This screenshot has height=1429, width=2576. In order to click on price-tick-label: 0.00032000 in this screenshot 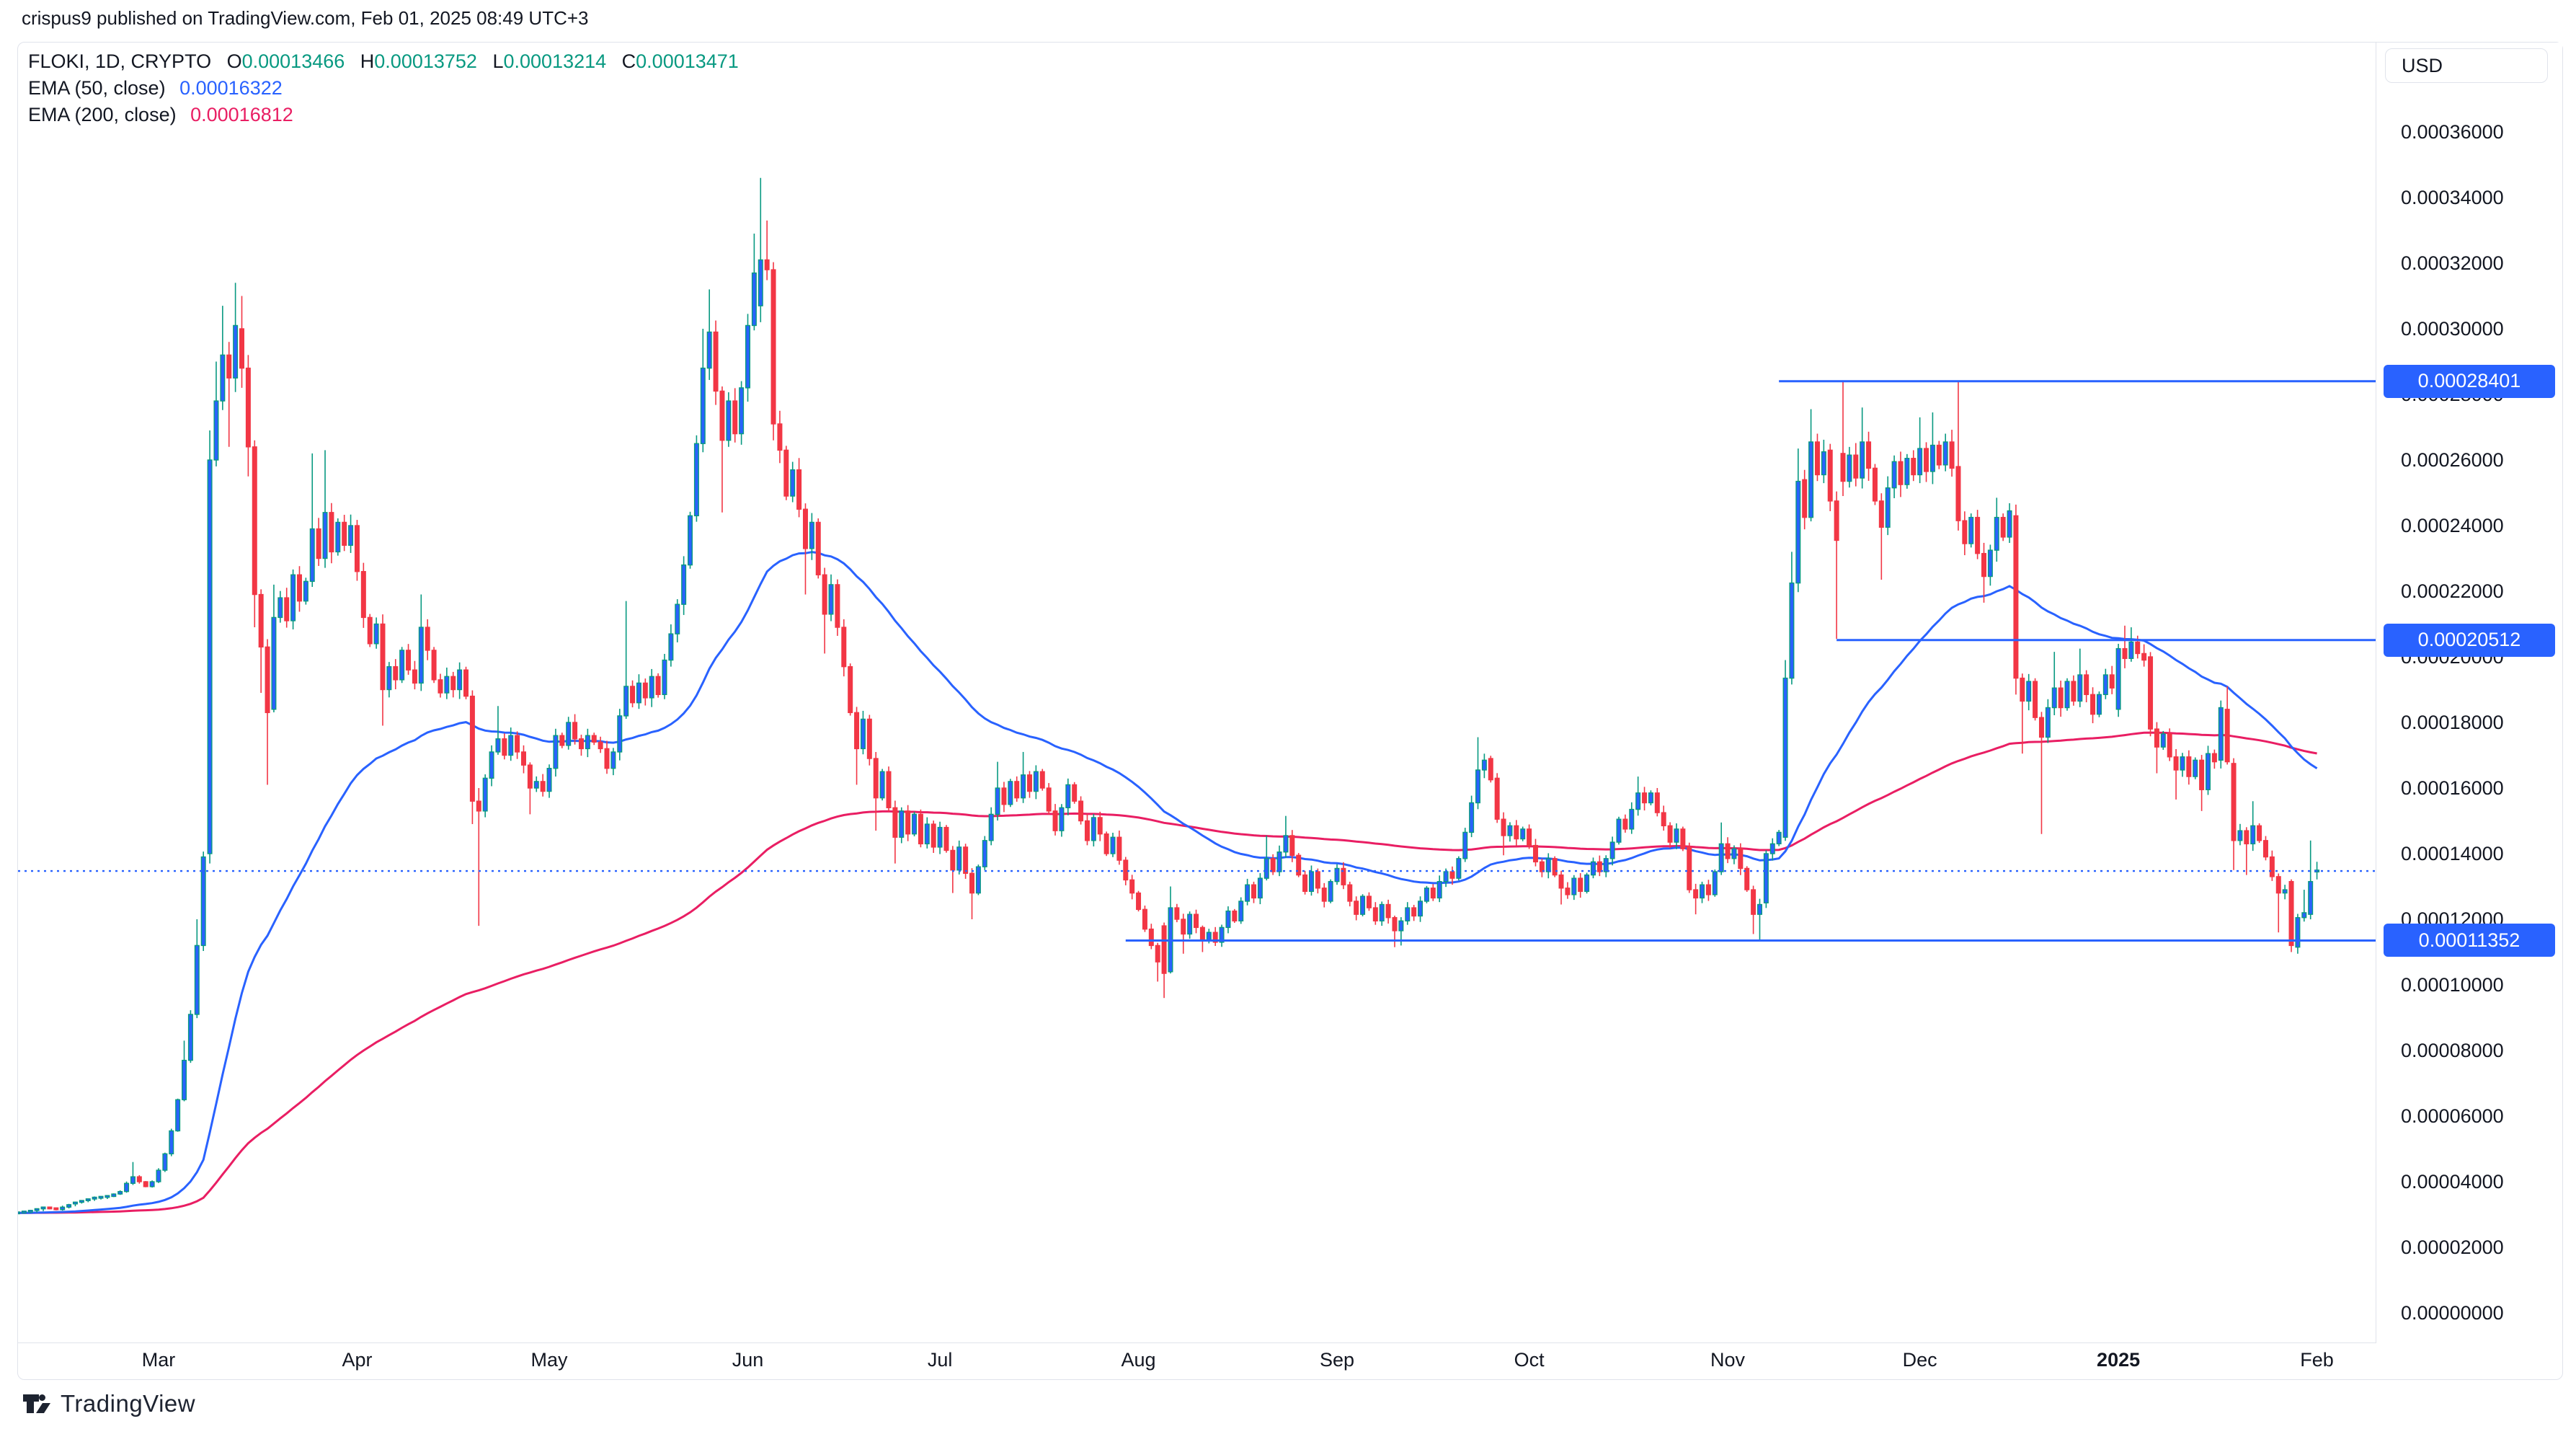, I will do `click(2452, 263)`.